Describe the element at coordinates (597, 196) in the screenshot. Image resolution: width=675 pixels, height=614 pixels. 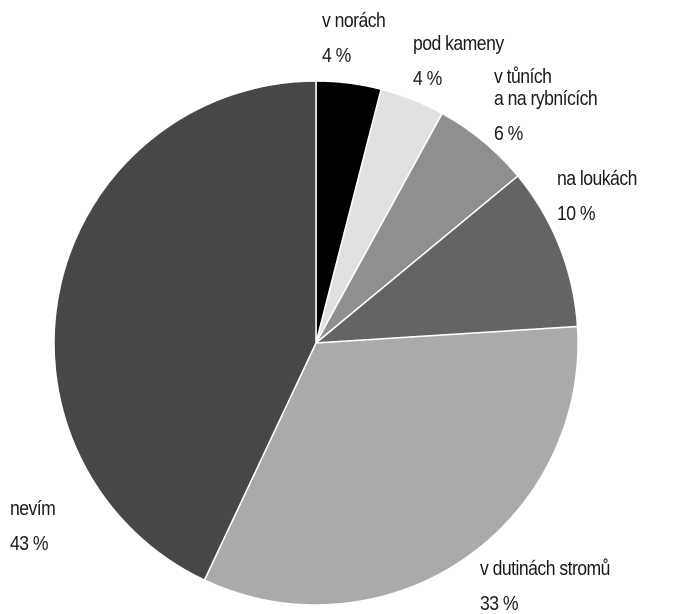
I see `slice-label: na loukách 10 %` at that location.